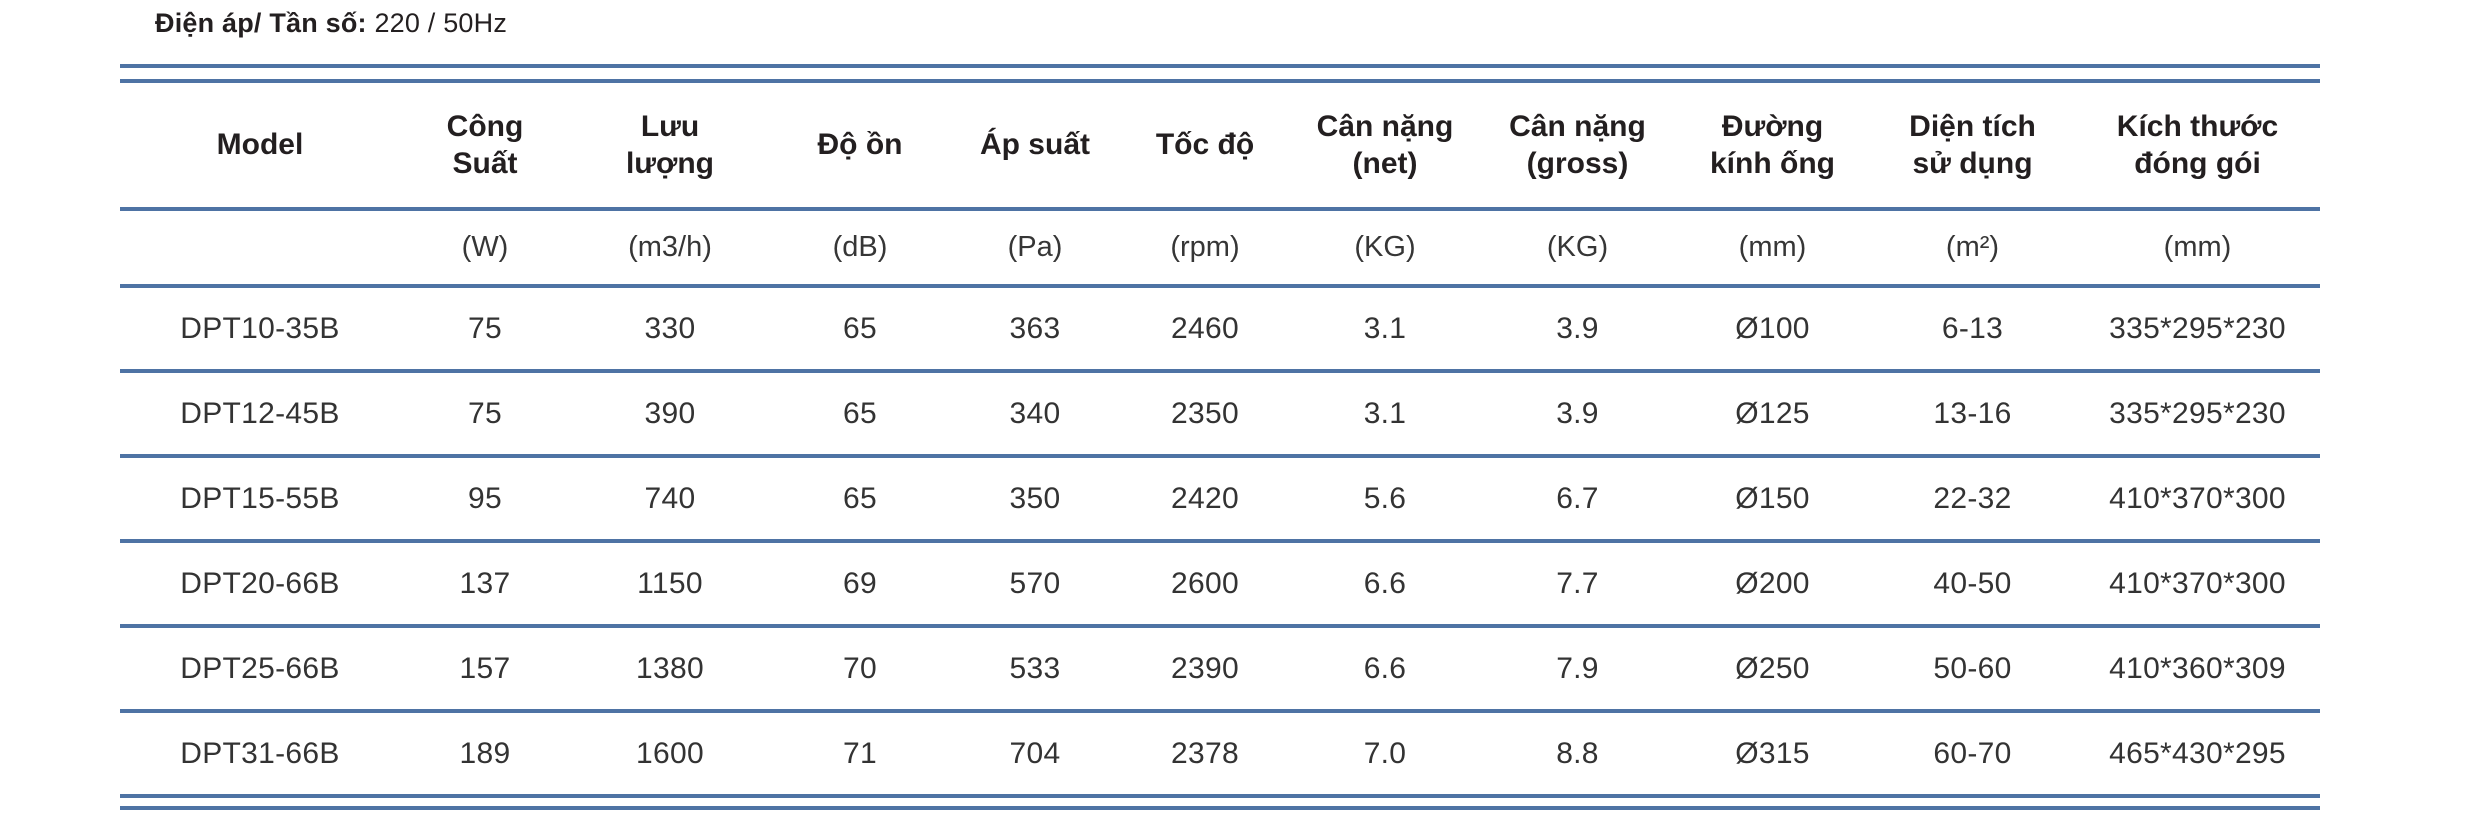  Describe the element at coordinates (485, 248) in the screenshot. I see `column-unit: (W)` at that location.